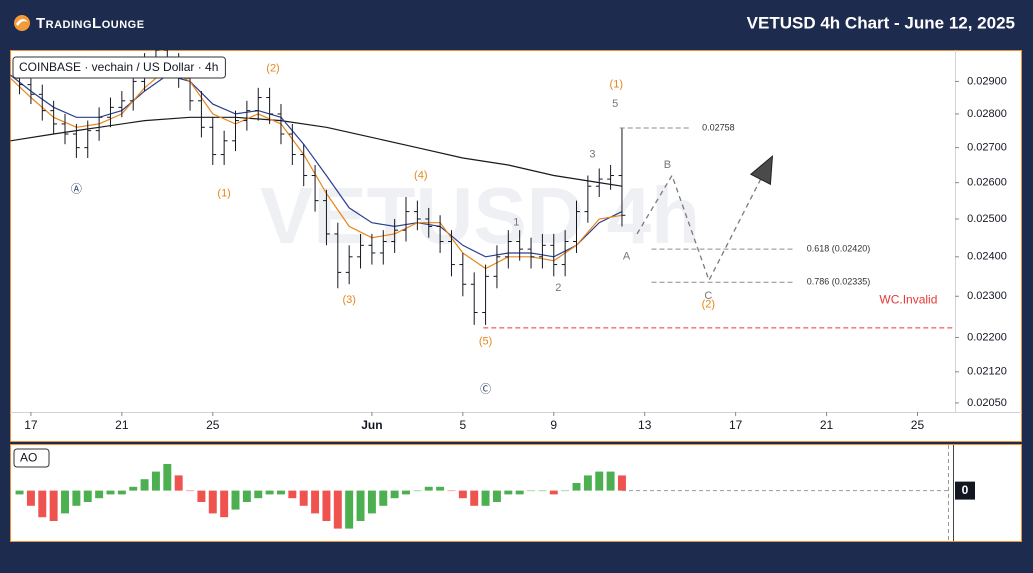  Describe the element at coordinates (987, 372) in the screenshot. I see `y-tick-label: 0.02120` at that location.